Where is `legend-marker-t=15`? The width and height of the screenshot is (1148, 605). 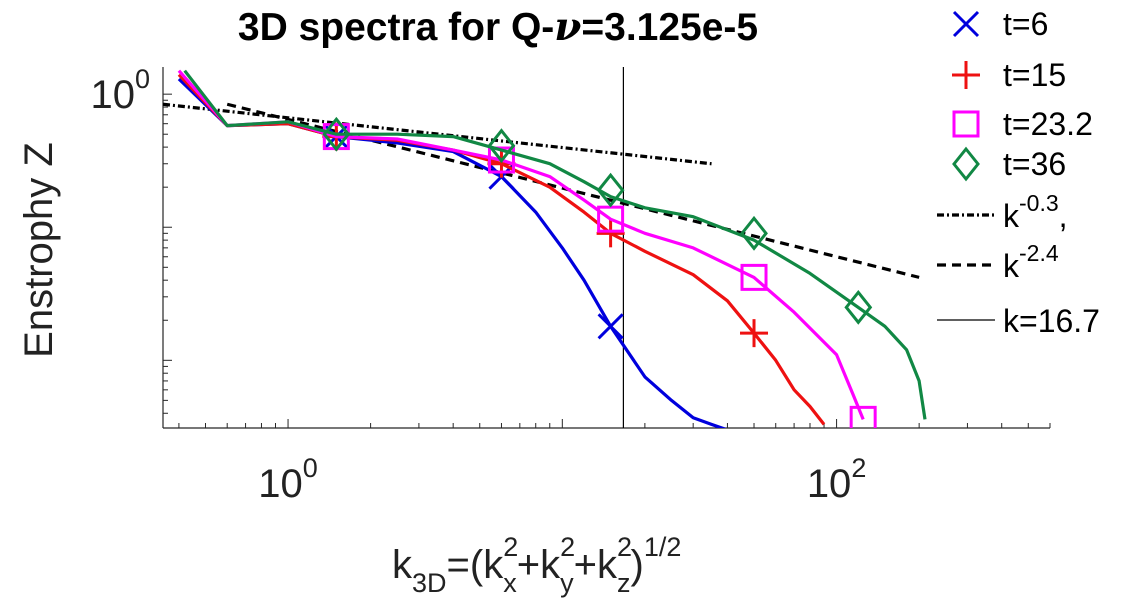
legend-marker-t=15 is located at coordinates (966, 75).